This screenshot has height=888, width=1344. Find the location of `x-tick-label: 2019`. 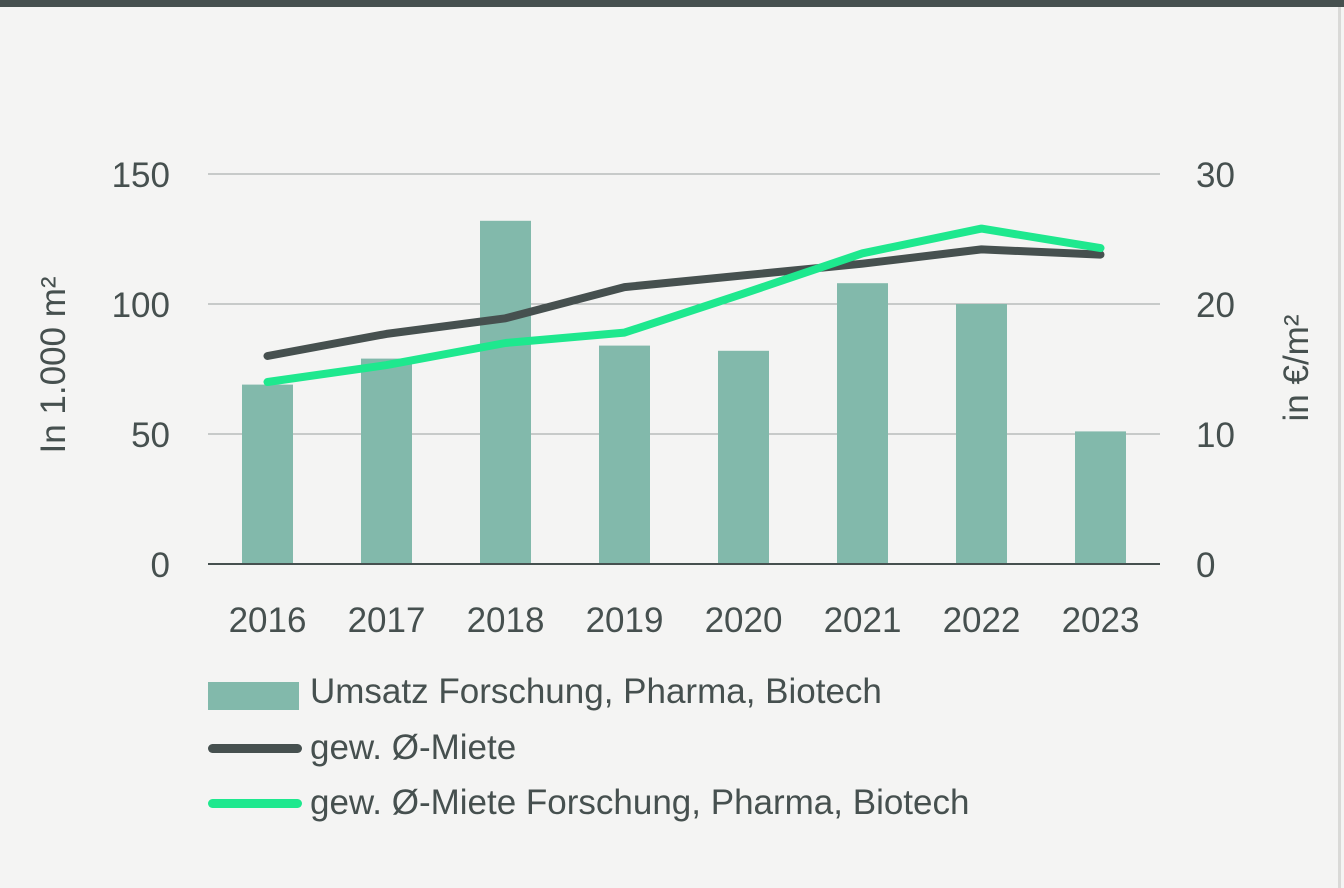

x-tick-label: 2019 is located at coordinates (625, 620).